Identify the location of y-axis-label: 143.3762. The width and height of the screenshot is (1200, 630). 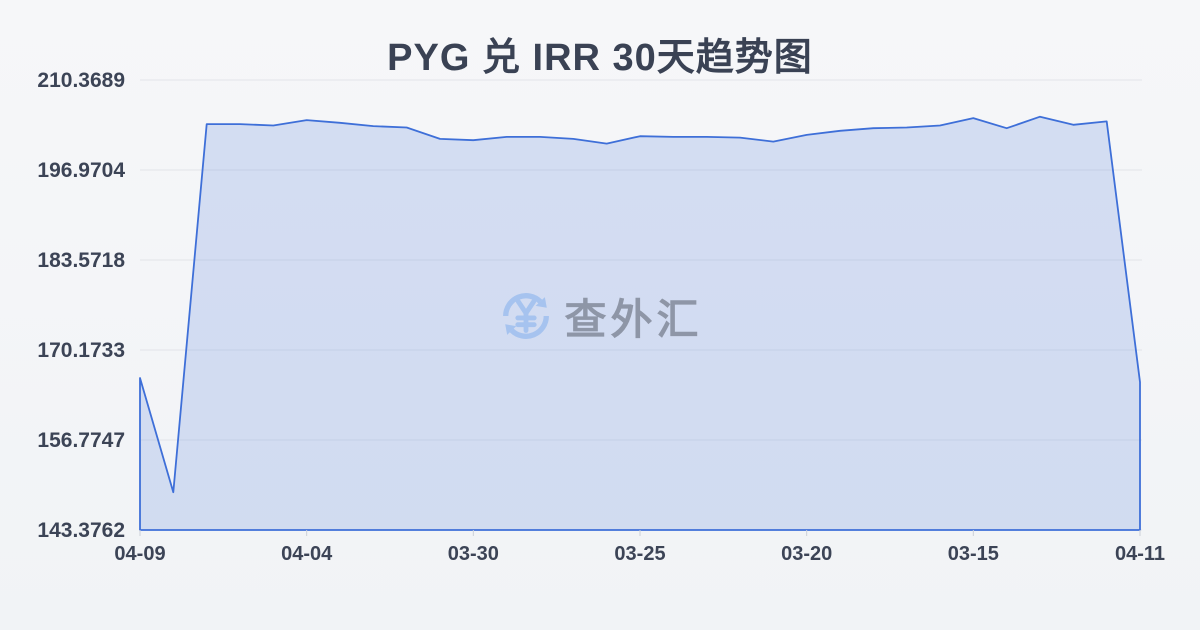
(81, 530).